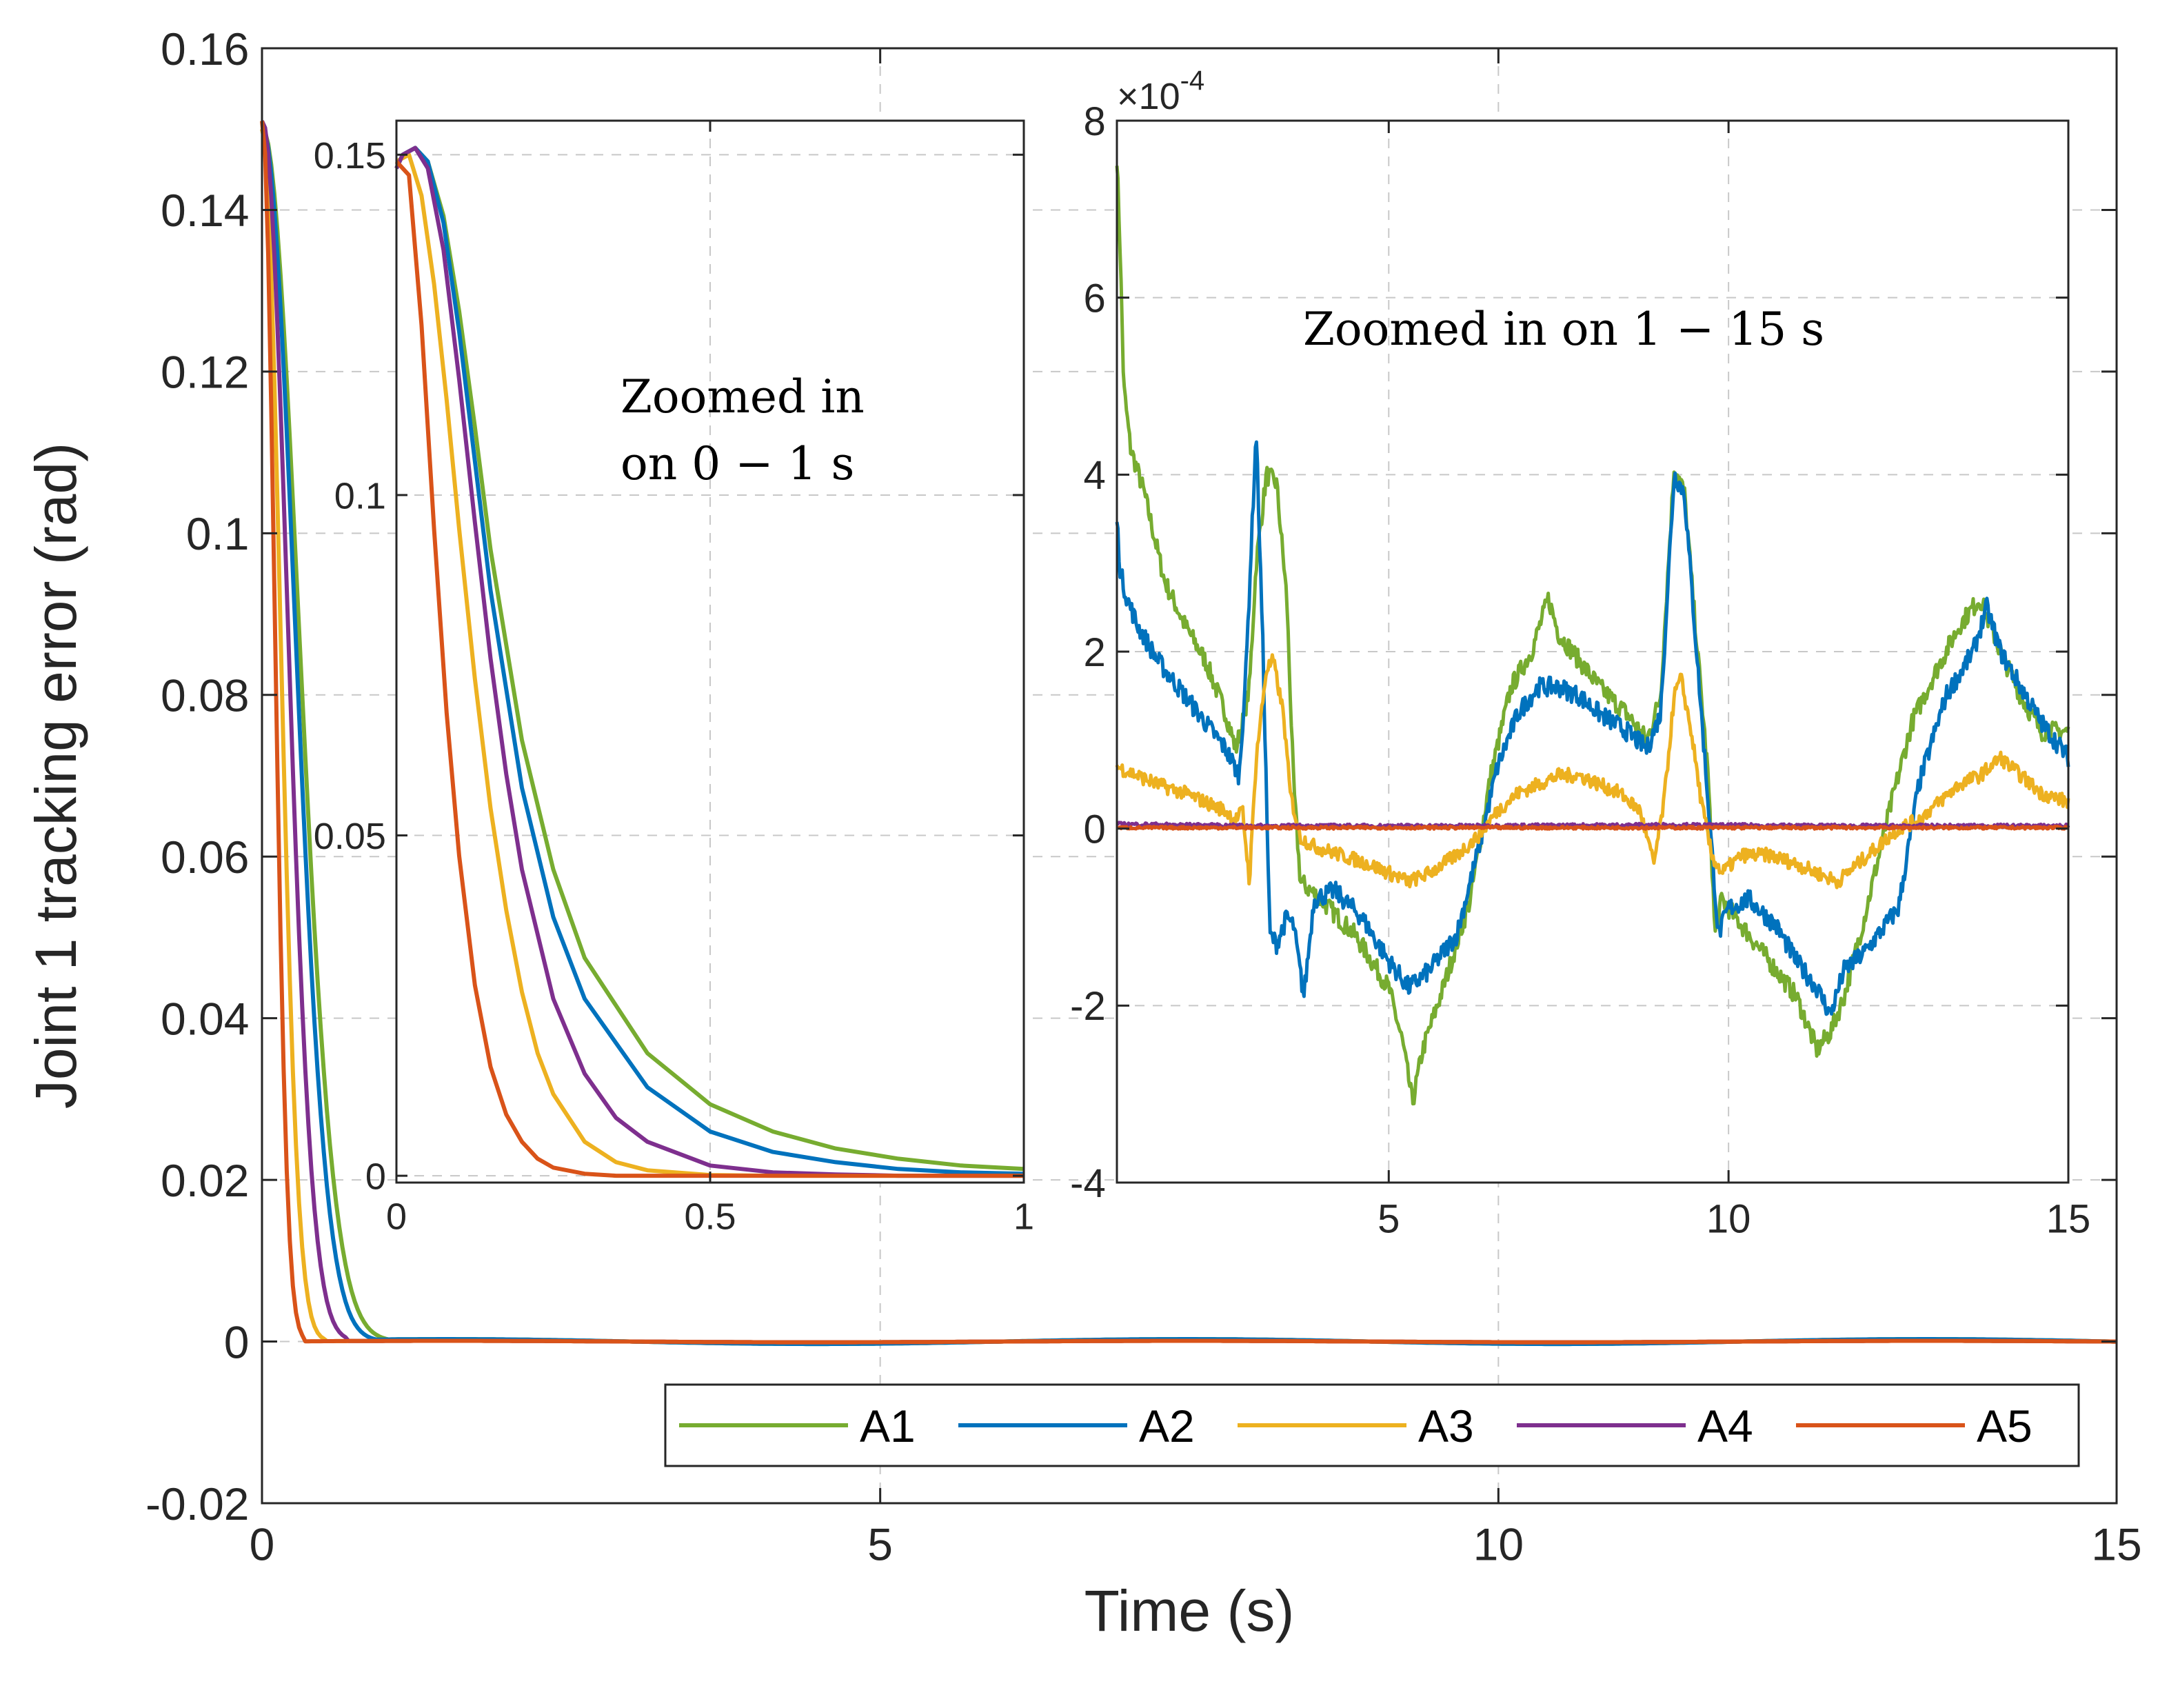 The image size is (2169, 1708). I want to click on main-ytick-label-1: 0, so click(237, 1341).